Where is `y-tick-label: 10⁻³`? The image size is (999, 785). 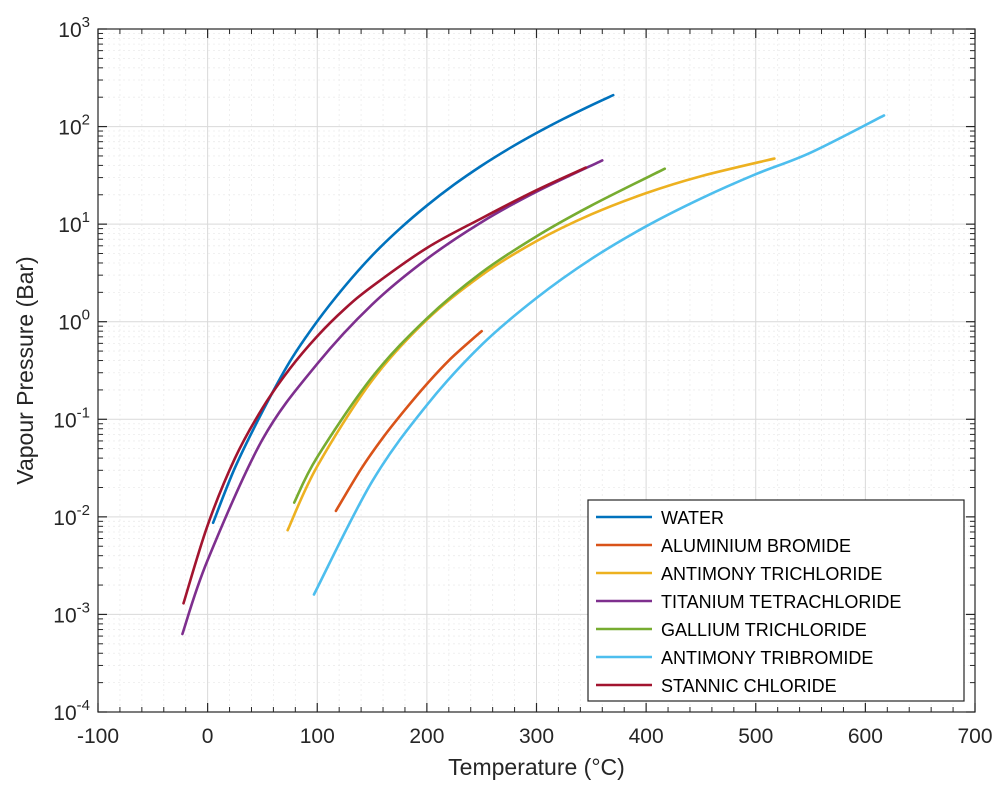 y-tick-label: 10⁻³ is located at coordinates (71, 613).